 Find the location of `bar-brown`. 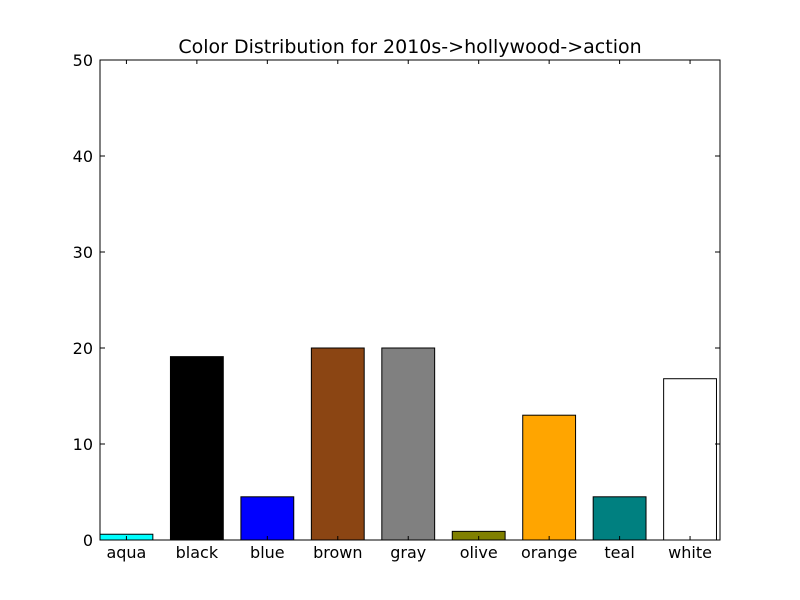

bar-brown is located at coordinates (337, 444).